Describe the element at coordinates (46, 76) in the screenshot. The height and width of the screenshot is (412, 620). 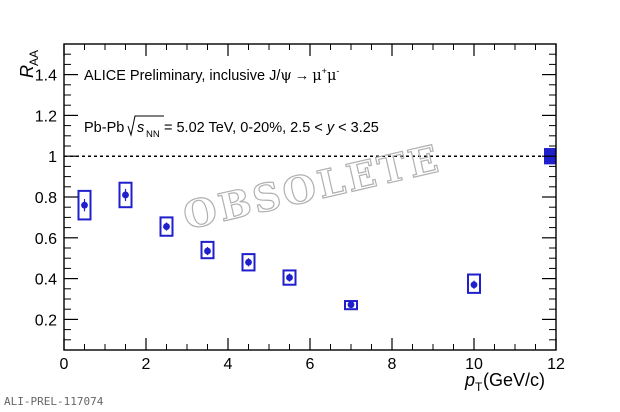
I see `y-tick-label: 1.4` at that location.